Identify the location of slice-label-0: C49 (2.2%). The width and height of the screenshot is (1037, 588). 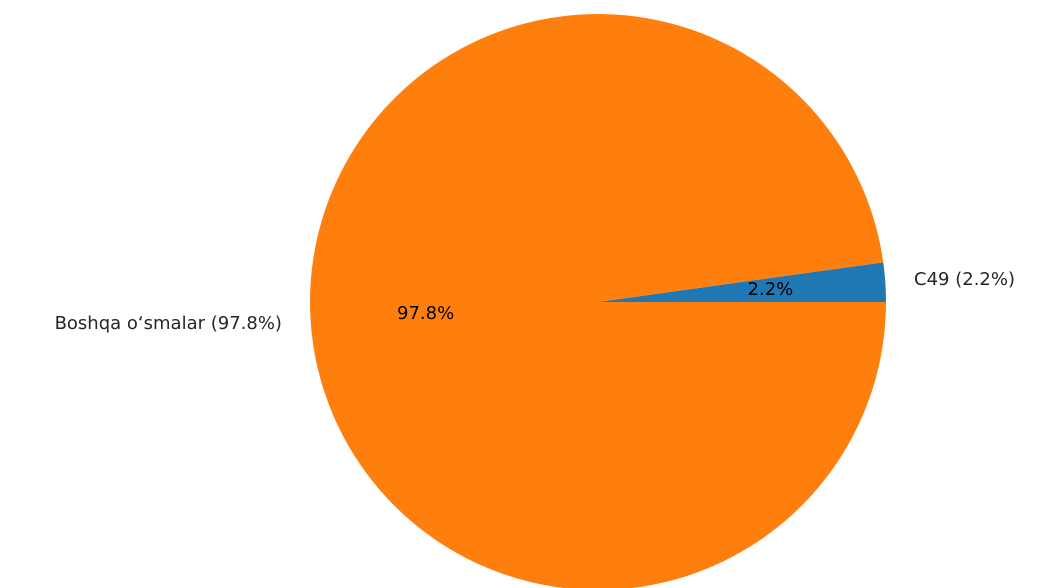
(964, 279).